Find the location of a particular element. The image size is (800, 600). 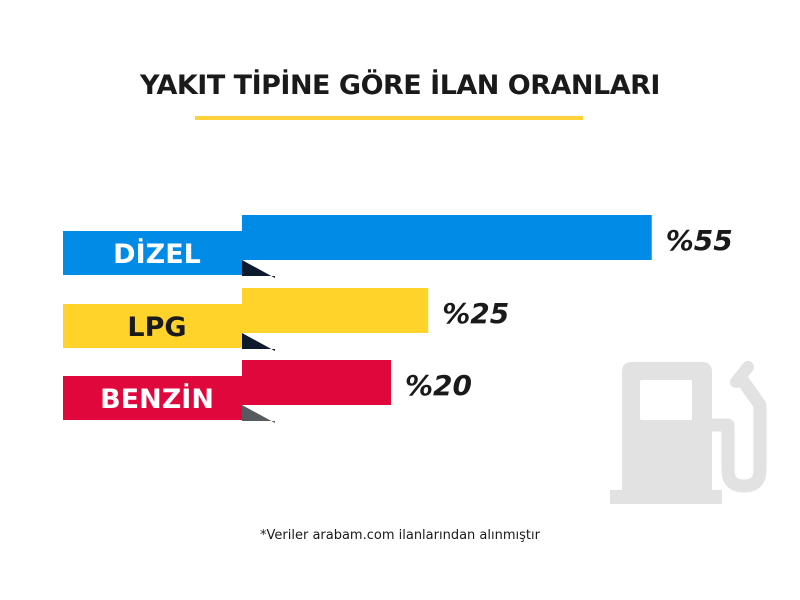

title-underline is located at coordinates (389, 118).